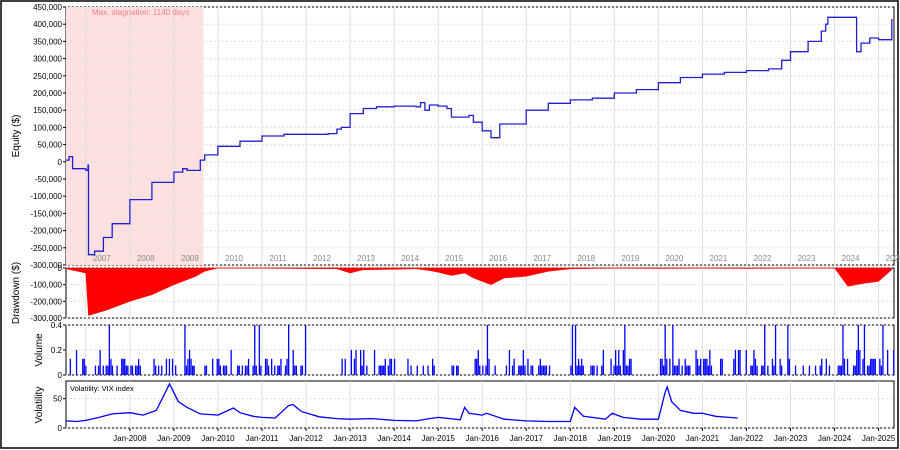 This screenshot has height=450, width=900. I want to click on y-tick-label: -150,000, so click(46, 213).